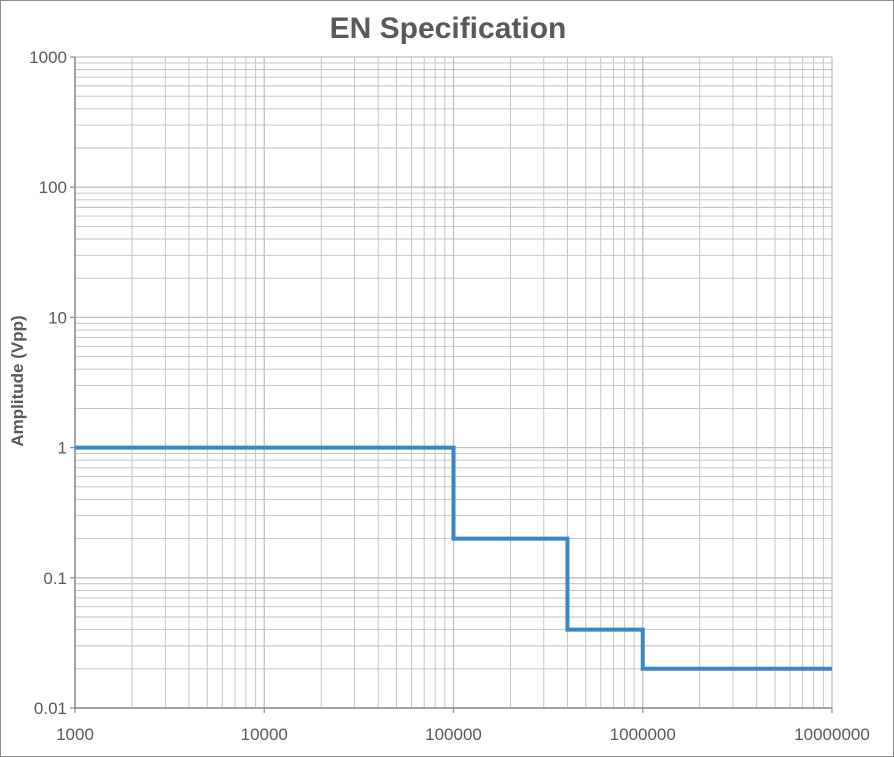 This screenshot has width=894, height=757. What do you see at coordinates (55, 578) in the screenshot?
I see `y-tick-label: 0.1` at bounding box center [55, 578].